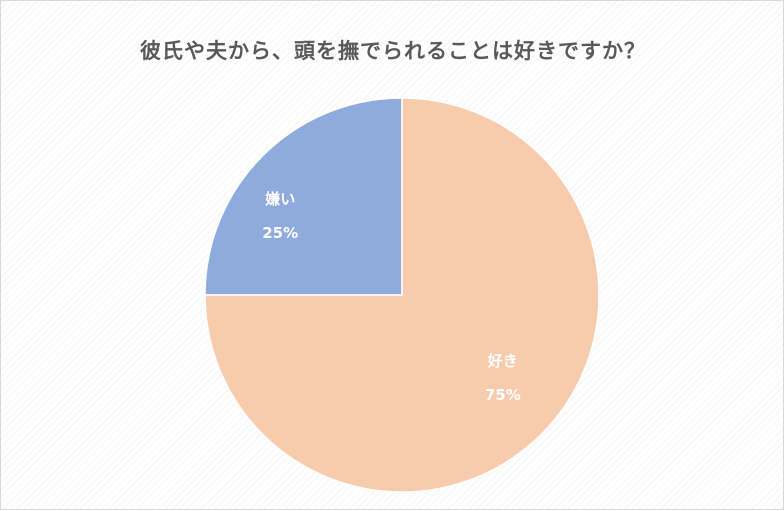 This screenshot has width=784, height=511. What do you see at coordinates (393, 51) in the screenshot?
I see `chart-title: 彼氏や夫から、頭を撫でられることは好きですか？` at bounding box center [393, 51].